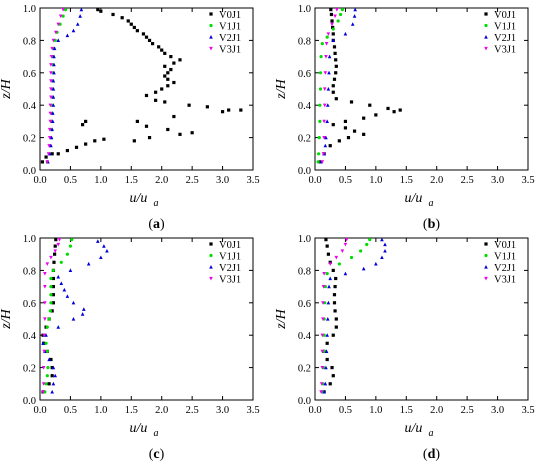 The height and width of the screenshot is (461, 550). What do you see at coordinates (58, 316) in the screenshot?
I see `series-V1J1` at bounding box center [58, 316].